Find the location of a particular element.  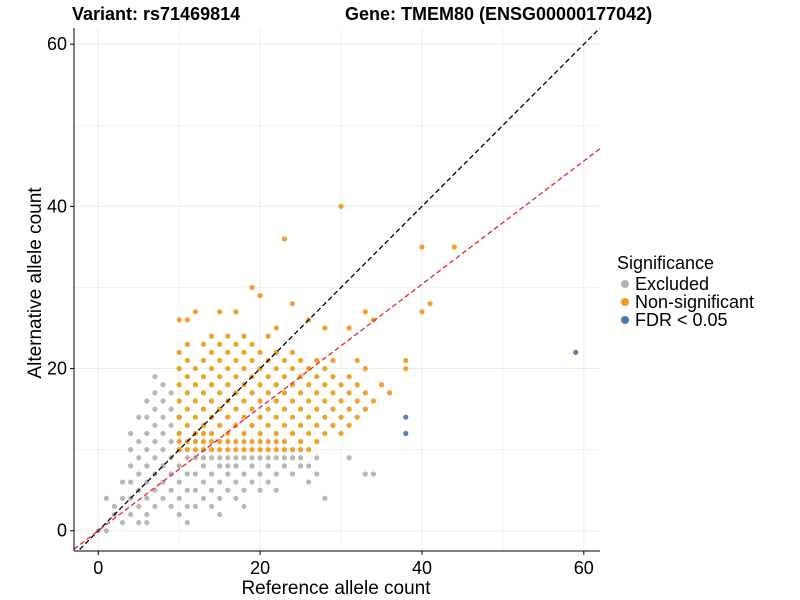

y-tick-label: 0 is located at coordinates (62, 531).